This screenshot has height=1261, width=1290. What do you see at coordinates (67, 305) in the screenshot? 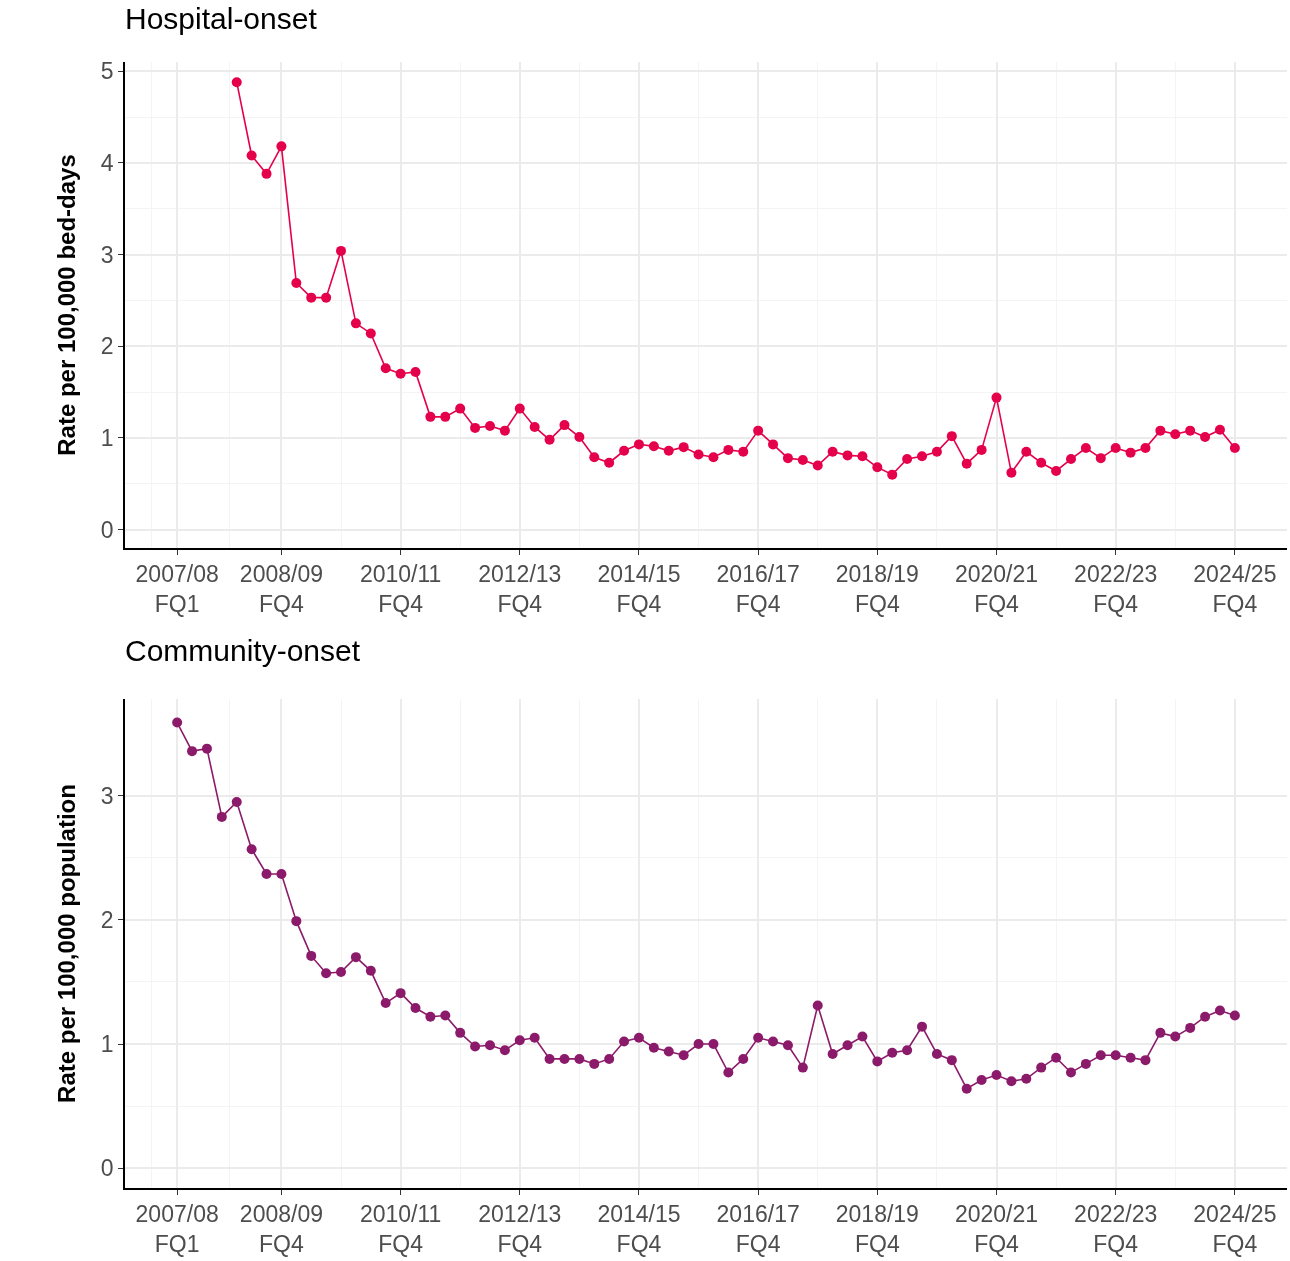
I see `y-axis-title: Rate per 100,000 bed-days` at bounding box center [67, 305].